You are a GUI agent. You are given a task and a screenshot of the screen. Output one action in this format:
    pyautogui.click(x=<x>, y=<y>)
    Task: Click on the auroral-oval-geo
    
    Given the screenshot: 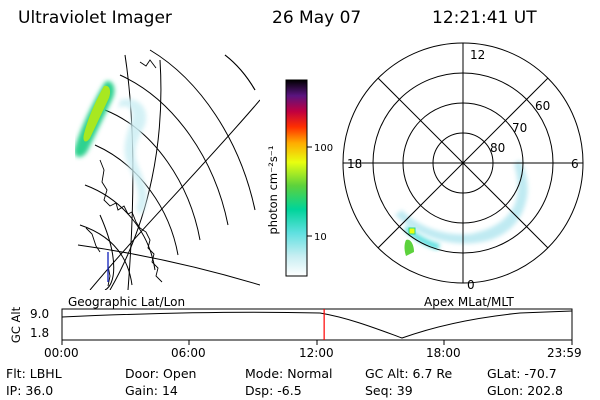 What is the action you would take?
    pyautogui.click(x=111, y=148)
    